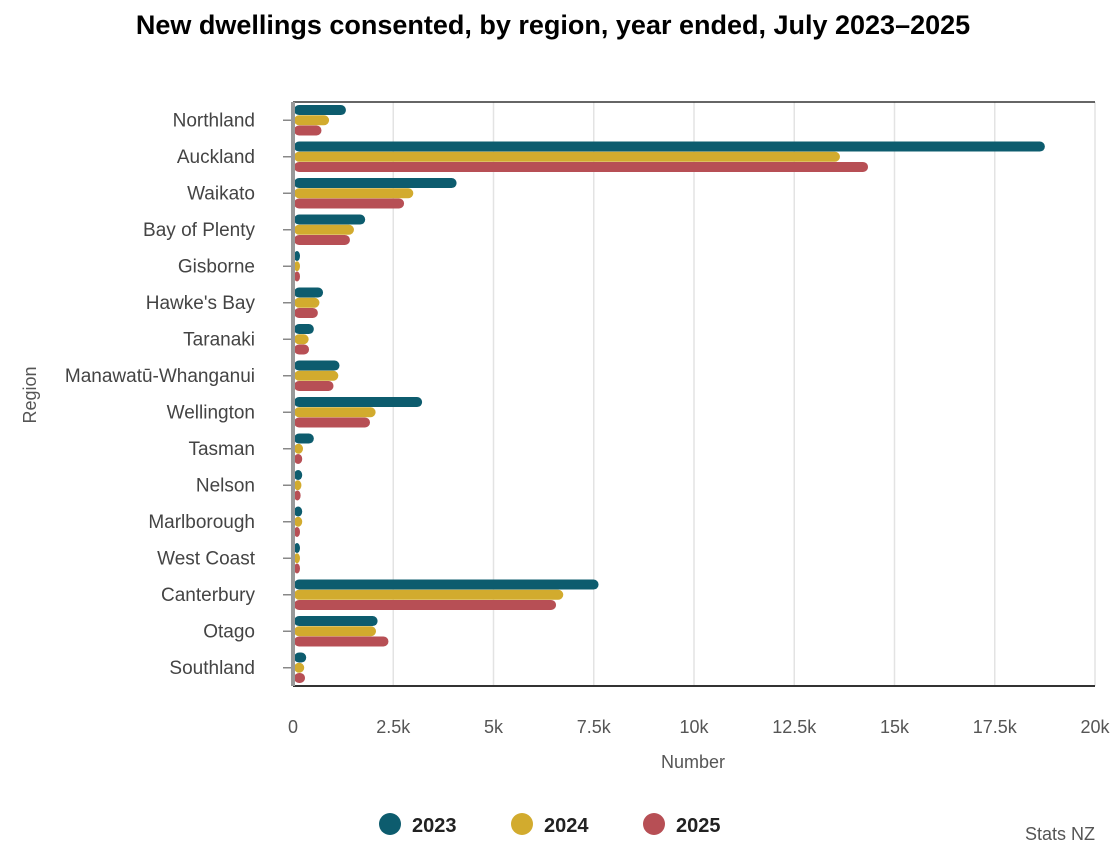  I want to click on bar-2025-bay-of-plenty, so click(322, 239).